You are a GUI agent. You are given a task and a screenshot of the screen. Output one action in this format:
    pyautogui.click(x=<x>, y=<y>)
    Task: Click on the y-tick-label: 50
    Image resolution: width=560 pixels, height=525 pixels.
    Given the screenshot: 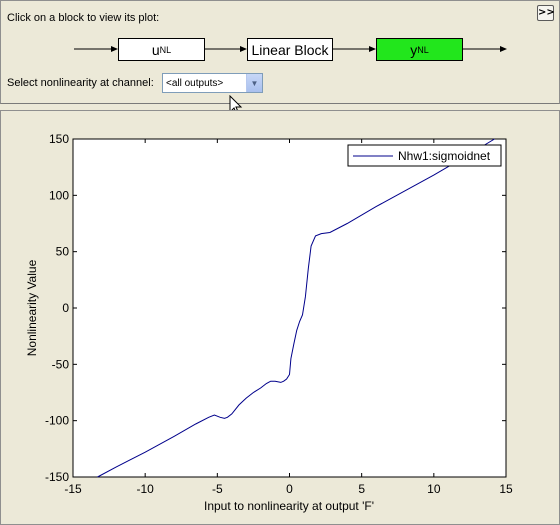 What is the action you would take?
    pyautogui.click(x=63, y=252)
    